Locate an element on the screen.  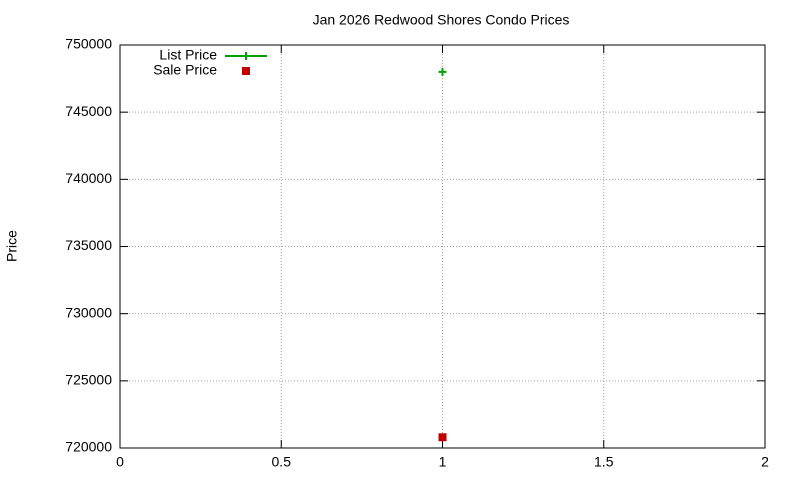
legend-label: List Price is located at coordinates (188, 55).